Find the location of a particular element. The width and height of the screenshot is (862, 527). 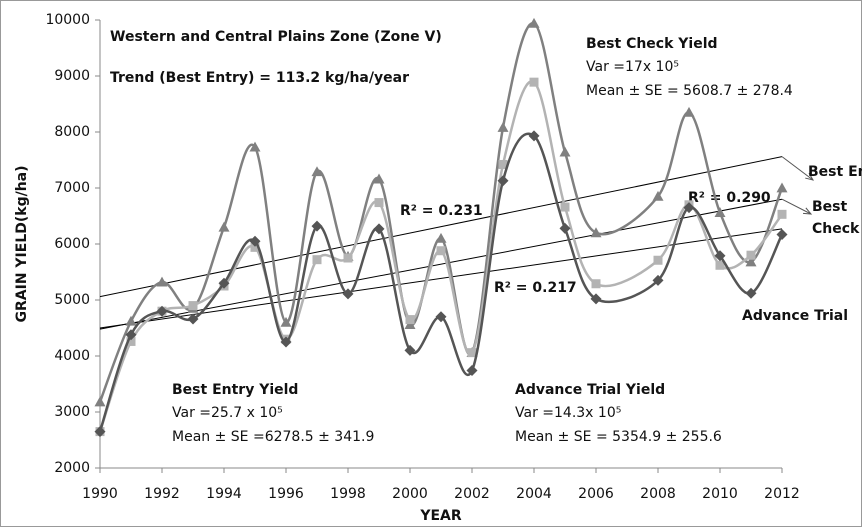

x-tick-label: 2006 is located at coordinates (596, 494).